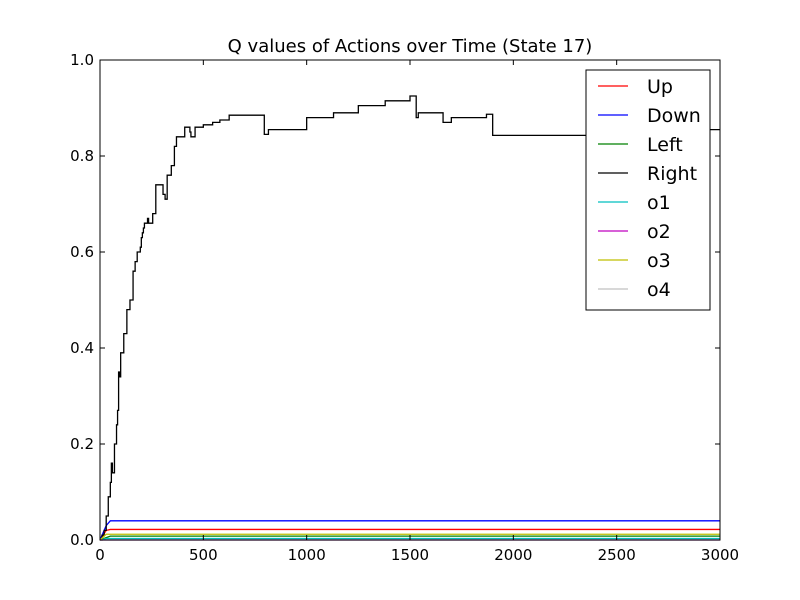 This screenshot has width=800, height=600. Describe the element at coordinates (307, 555) in the screenshot. I see `x-tick-label: 1000` at that location.